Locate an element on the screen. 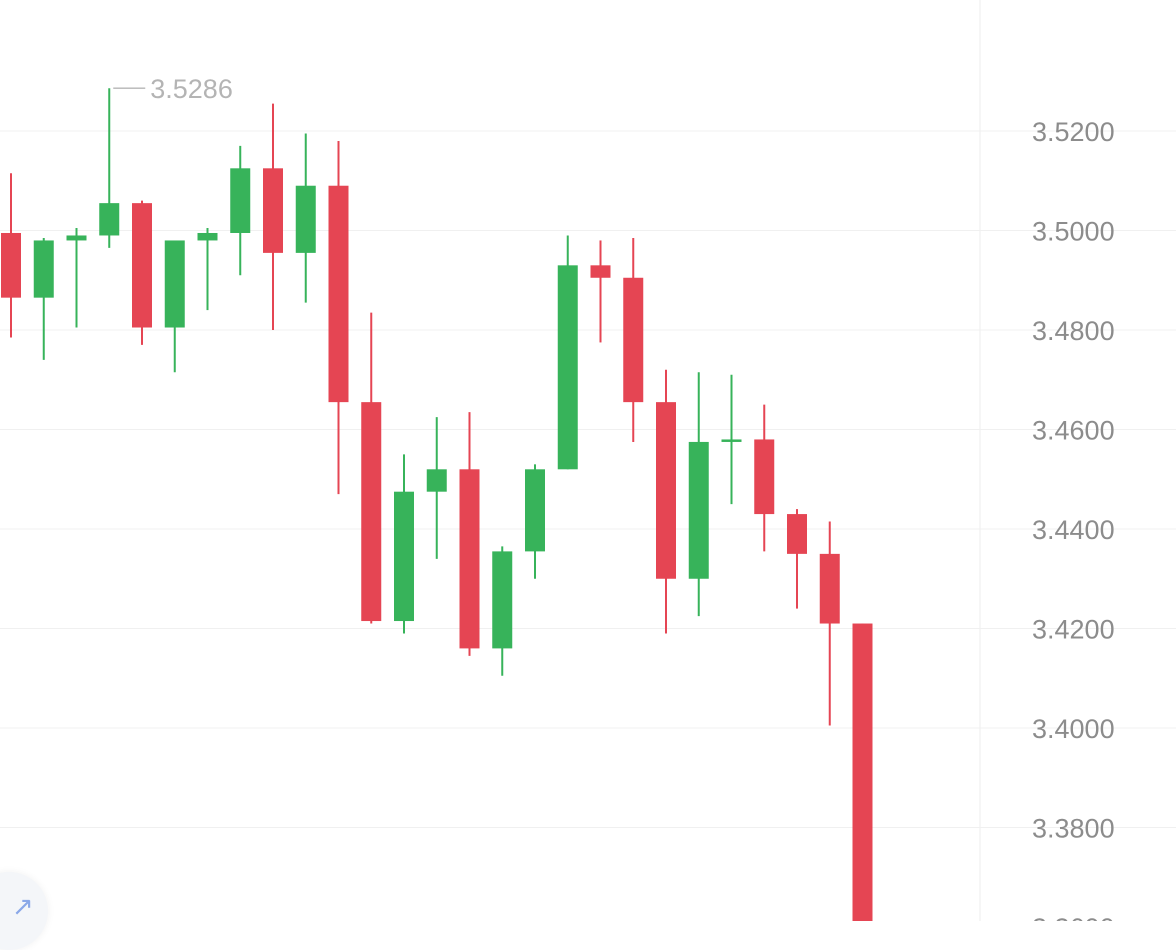  y-tick-label: 3.4000 is located at coordinates (1073, 729).